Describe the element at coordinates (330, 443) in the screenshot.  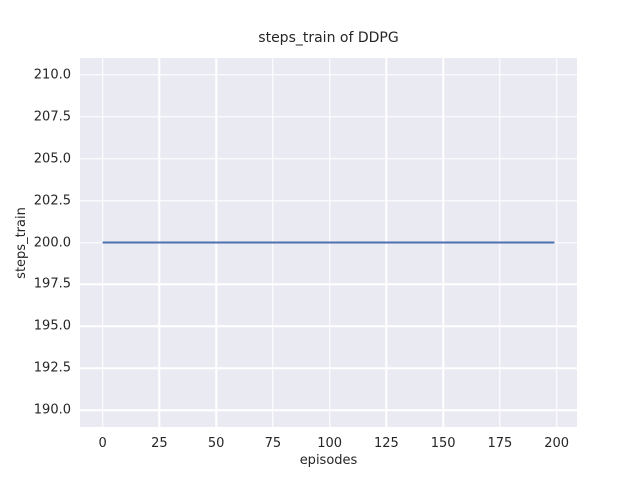
I see `x-tick-label: 100` at that location.